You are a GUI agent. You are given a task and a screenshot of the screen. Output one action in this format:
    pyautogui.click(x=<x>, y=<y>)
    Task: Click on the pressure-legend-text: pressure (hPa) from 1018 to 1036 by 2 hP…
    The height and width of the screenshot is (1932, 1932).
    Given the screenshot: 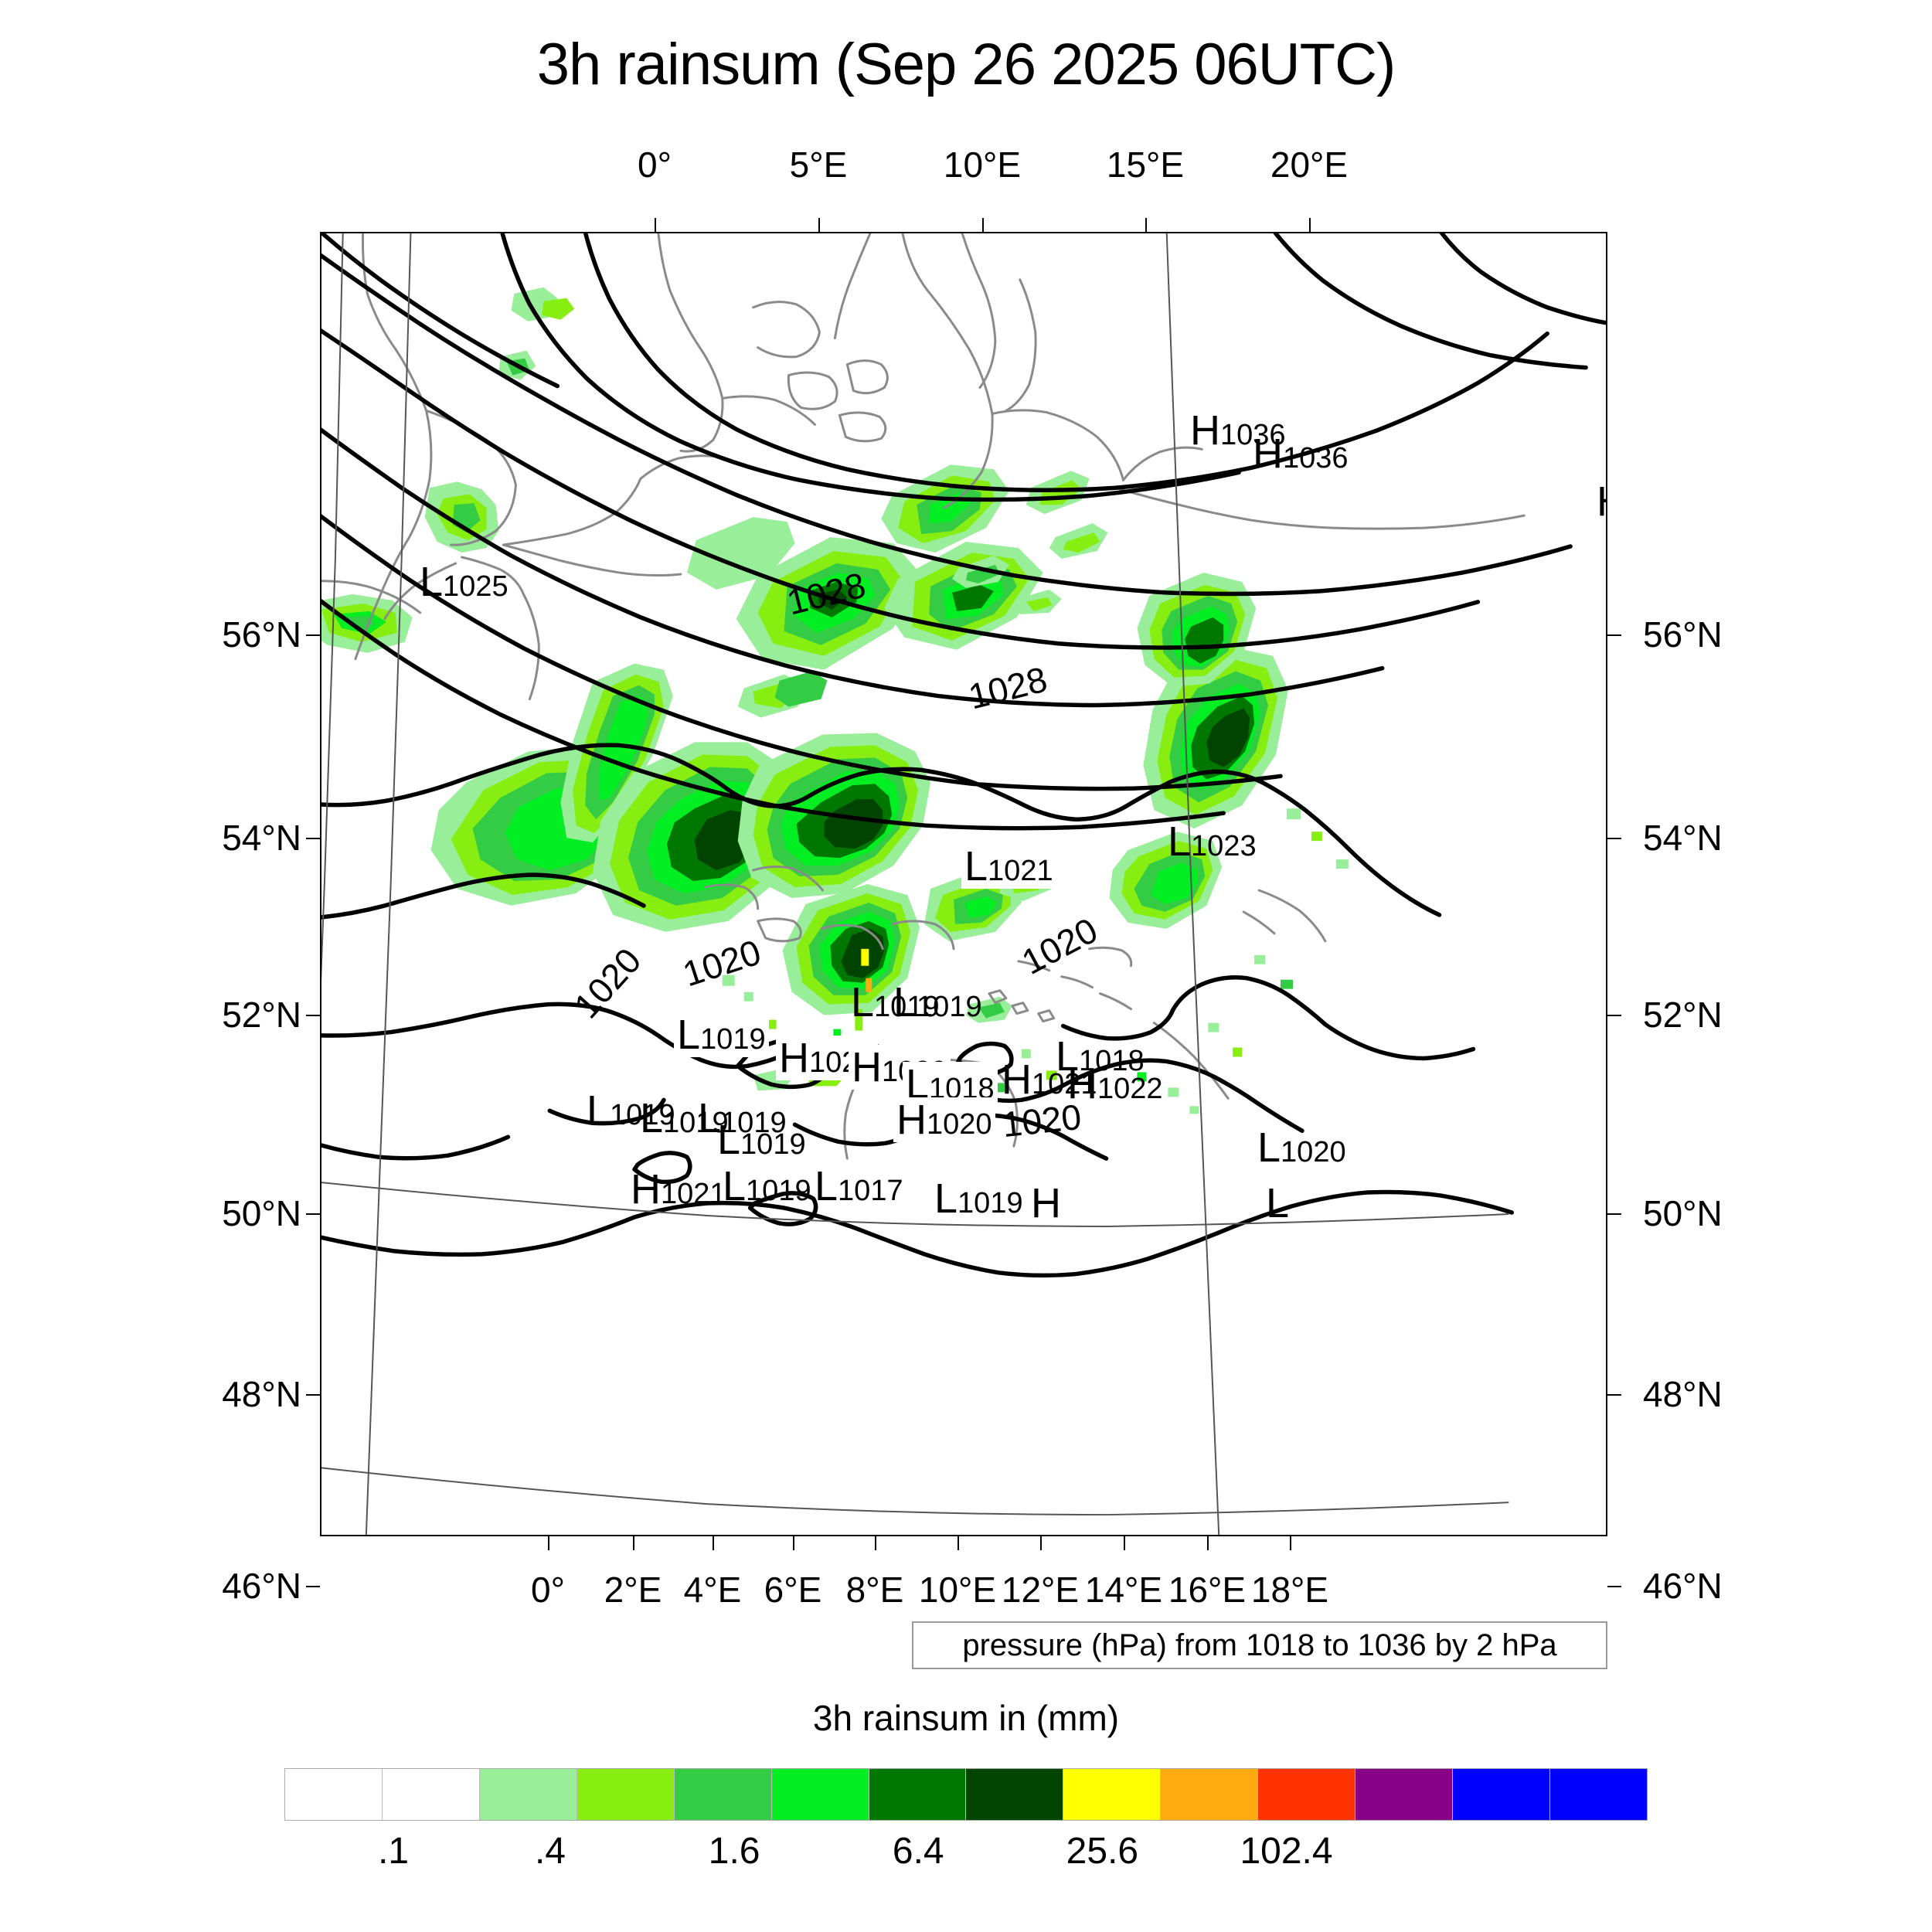 What is the action you would take?
    pyautogui.click(x=1260, y=1645)
    